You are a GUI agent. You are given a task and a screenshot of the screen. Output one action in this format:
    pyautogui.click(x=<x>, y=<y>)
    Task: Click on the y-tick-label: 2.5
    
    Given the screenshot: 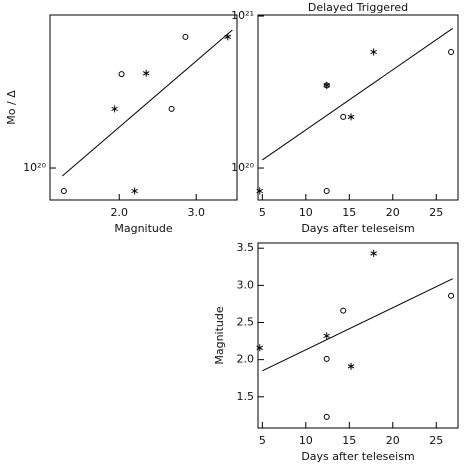 What is the action you would take?
    pyautogui.click(x=246, y=321)
    